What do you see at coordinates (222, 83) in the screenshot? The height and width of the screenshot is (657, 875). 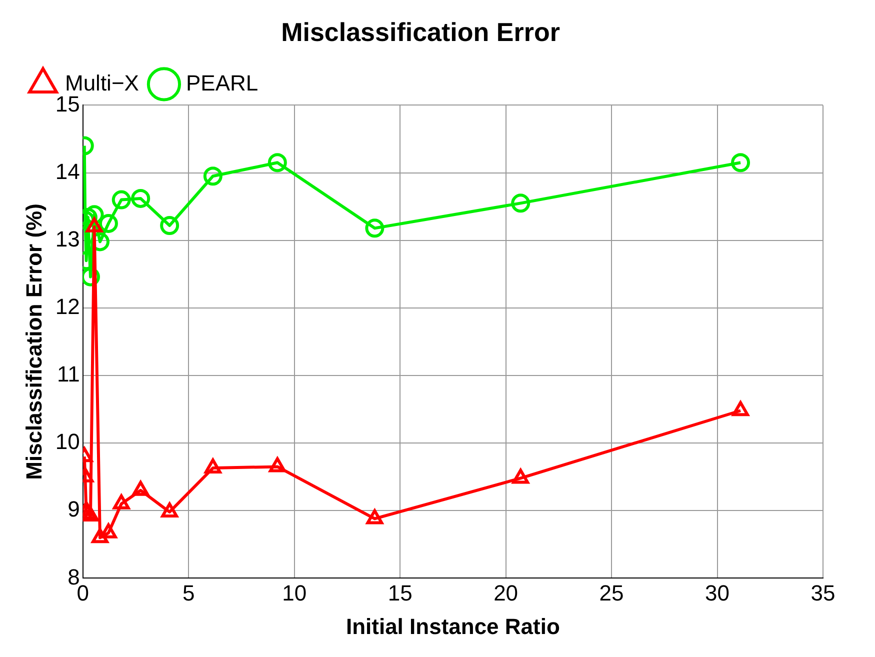 I see `legend-label: PEARL` at bounding box center [222, 83].